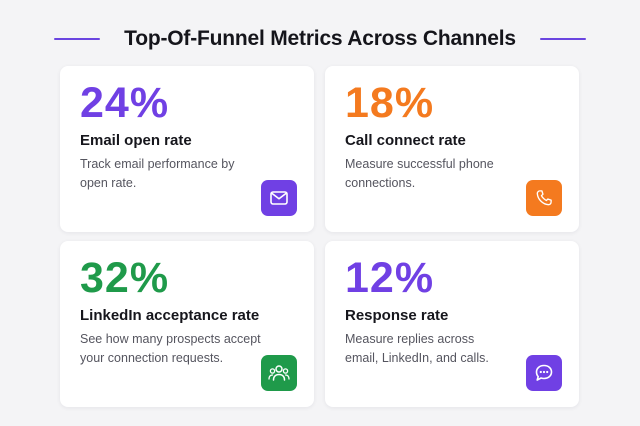  Describe the element at coordinates (390, 103) in the screenshot. I see `metric-value: 18%` at that location.